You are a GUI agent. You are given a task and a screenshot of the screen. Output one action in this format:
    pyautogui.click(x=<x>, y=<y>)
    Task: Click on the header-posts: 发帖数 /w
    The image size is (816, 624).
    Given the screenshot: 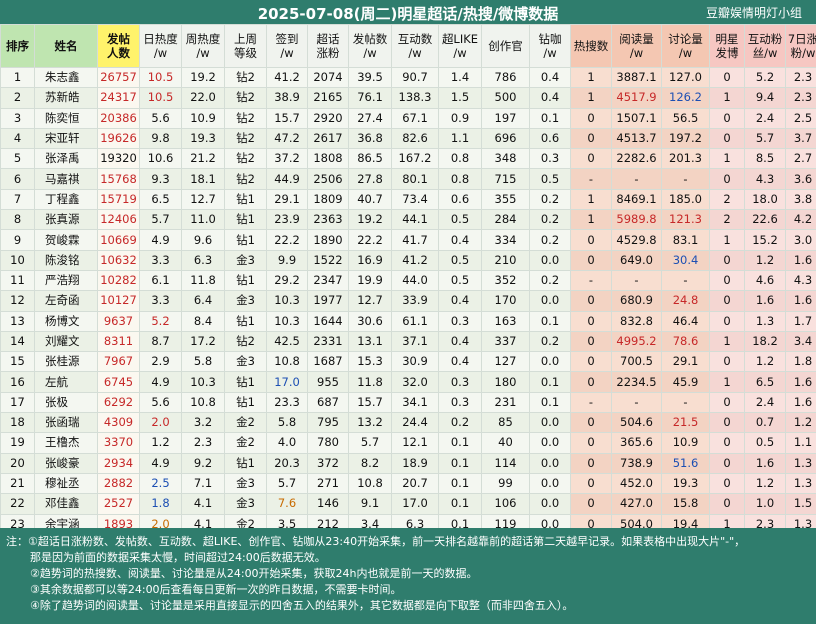 What is the action you would take?
    pyautogui.click(x=370, y=46)
    